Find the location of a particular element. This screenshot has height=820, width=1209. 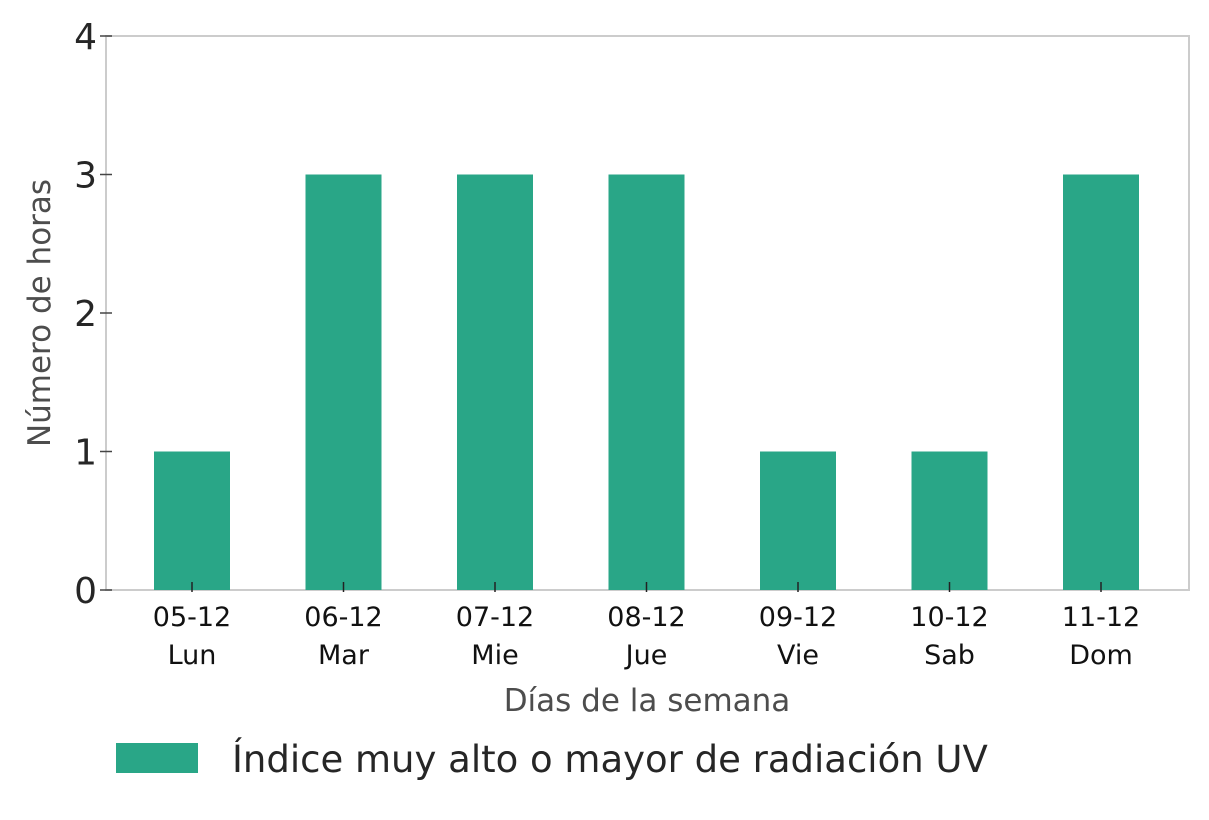

x-tick-label-date-09-12: 09-12 is located at coordinates (798, 617).